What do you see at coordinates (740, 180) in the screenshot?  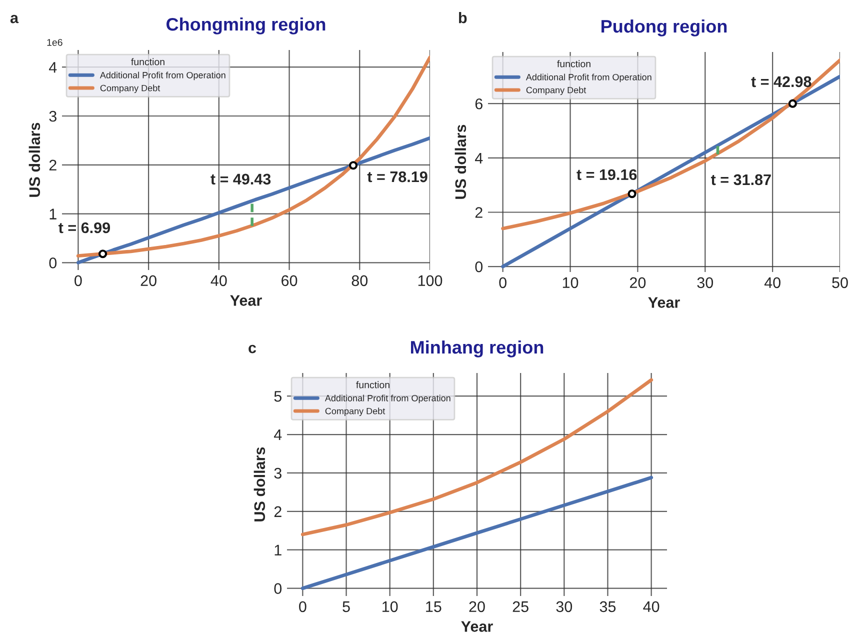 I see `annotation: t = 31.87` at bounding box center [740, 180].